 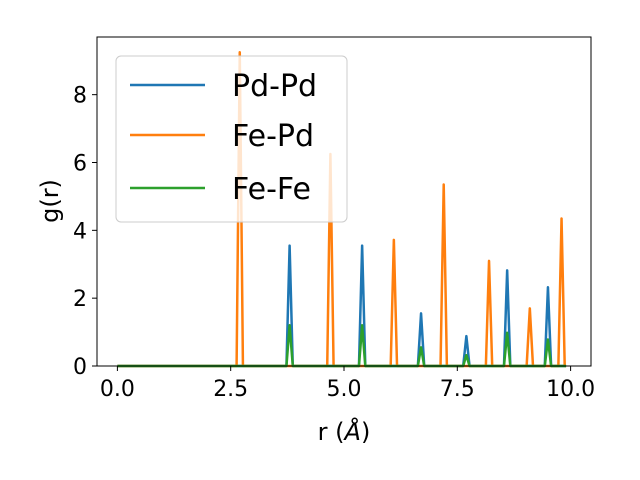 What do you see at coordinates (570, 389) in the screenshot?
I see `x-tick-label: 10.0` at bounding box center [570, 389].